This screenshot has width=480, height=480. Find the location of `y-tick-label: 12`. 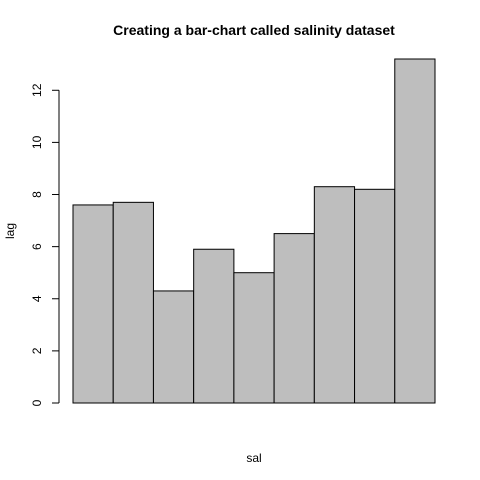

y-tick-label: 12 is located at coordinates (37, 90).